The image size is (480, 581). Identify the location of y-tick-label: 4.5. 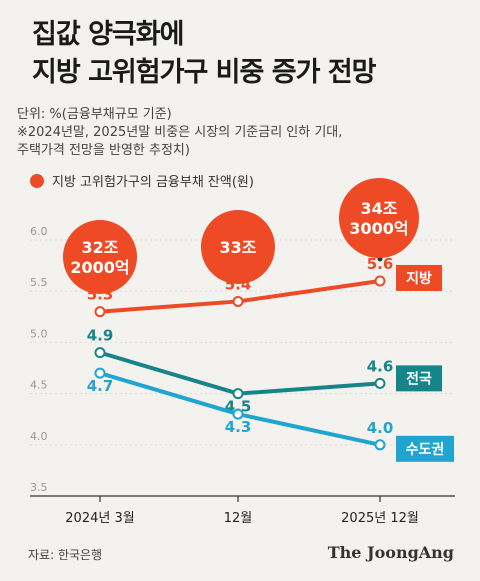
(39, 385).